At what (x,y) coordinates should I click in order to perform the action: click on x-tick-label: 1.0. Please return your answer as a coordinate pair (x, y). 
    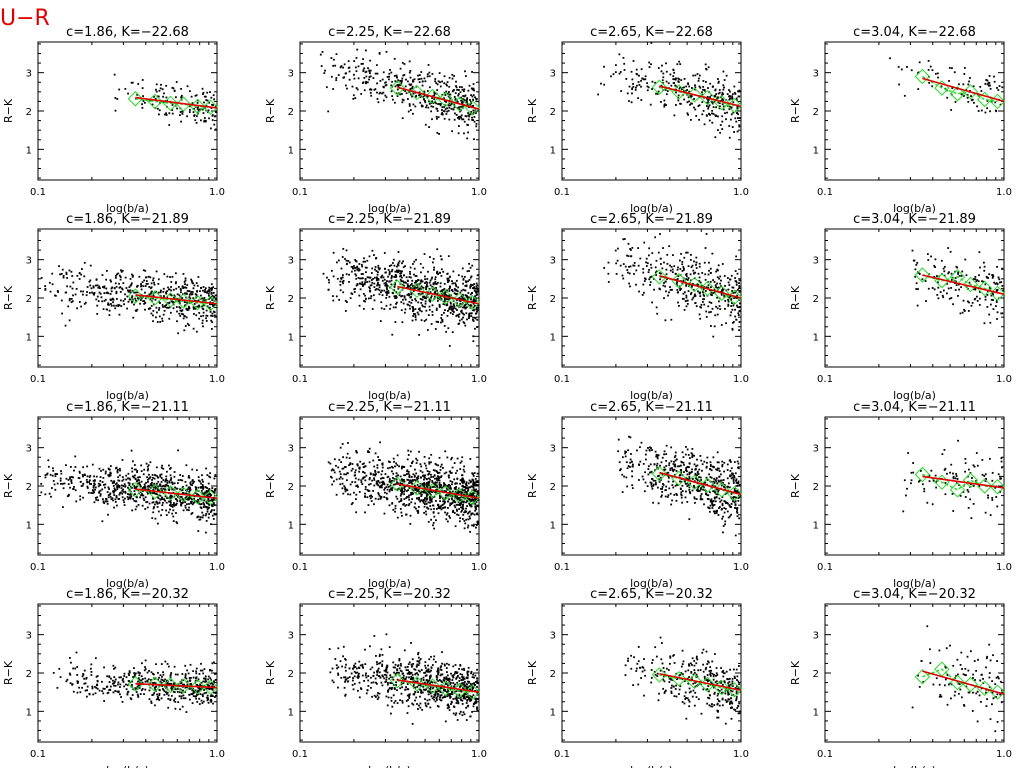
    Looking at the image, I should click on (479, 379).